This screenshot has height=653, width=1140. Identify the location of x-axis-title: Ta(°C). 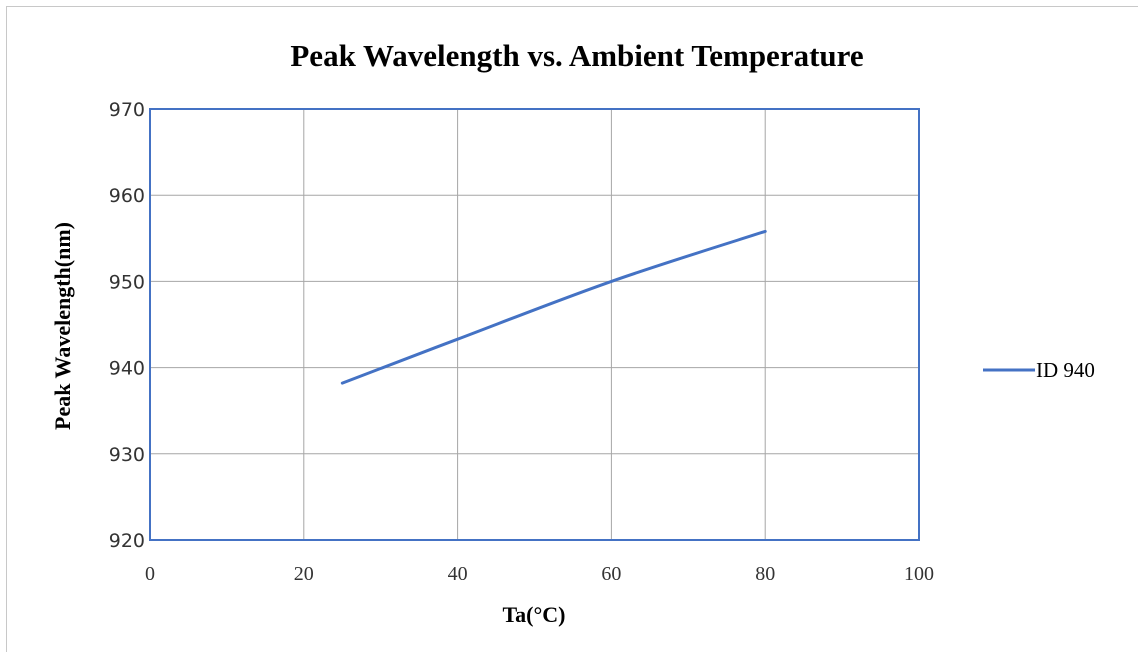
(534, 614).